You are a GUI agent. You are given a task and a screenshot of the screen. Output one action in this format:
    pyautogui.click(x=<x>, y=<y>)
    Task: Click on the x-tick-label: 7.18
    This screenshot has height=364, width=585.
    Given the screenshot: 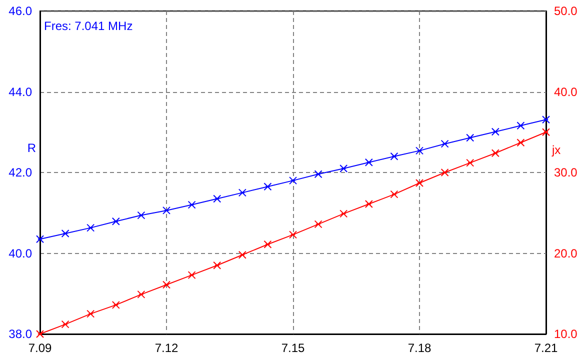 What is the action you would take?
    pyautogui.click(x=420, y=348)
    